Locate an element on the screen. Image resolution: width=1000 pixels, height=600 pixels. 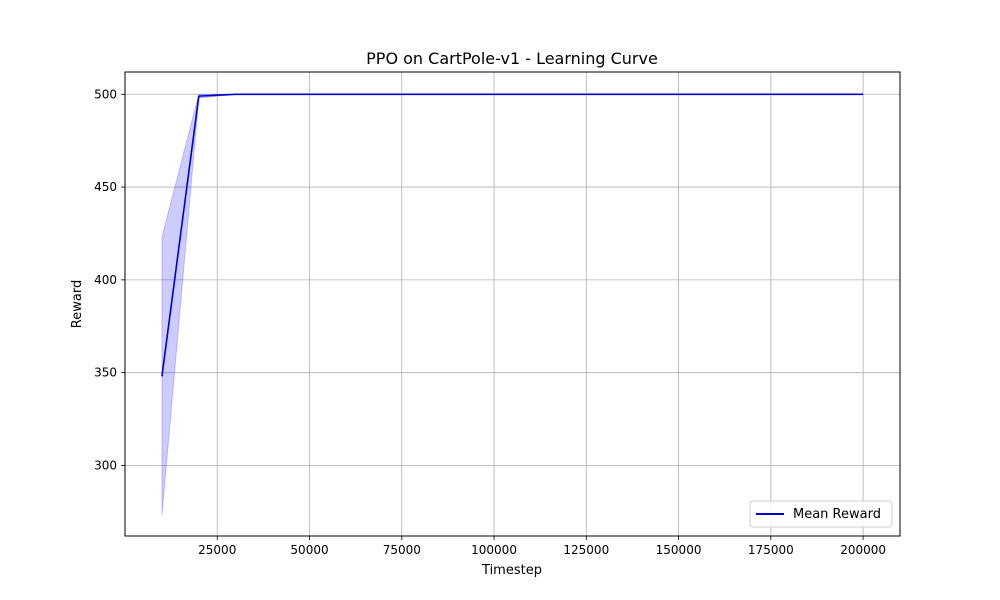
x-tick-label: 100000 is located at coordinates (494, 550).